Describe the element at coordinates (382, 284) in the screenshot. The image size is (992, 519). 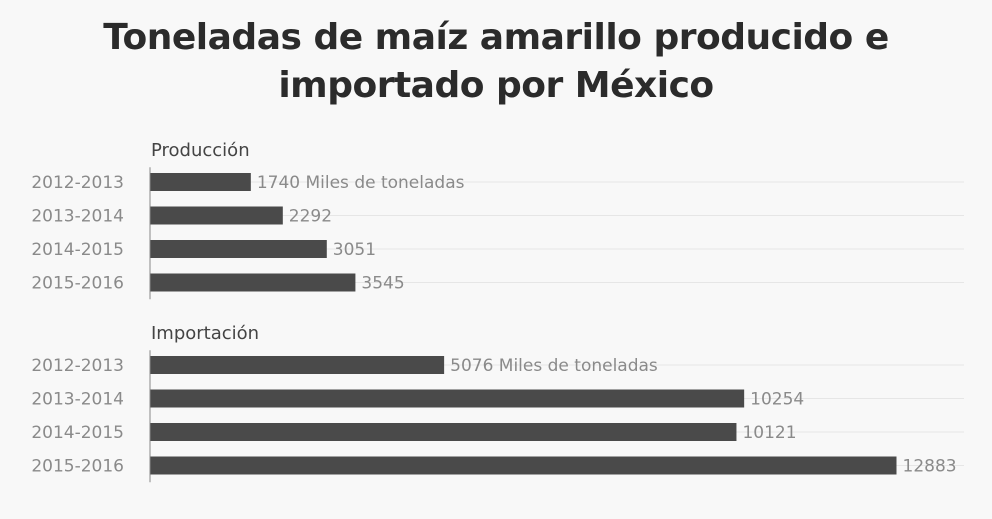
I see `value-label: 3545` at that location.